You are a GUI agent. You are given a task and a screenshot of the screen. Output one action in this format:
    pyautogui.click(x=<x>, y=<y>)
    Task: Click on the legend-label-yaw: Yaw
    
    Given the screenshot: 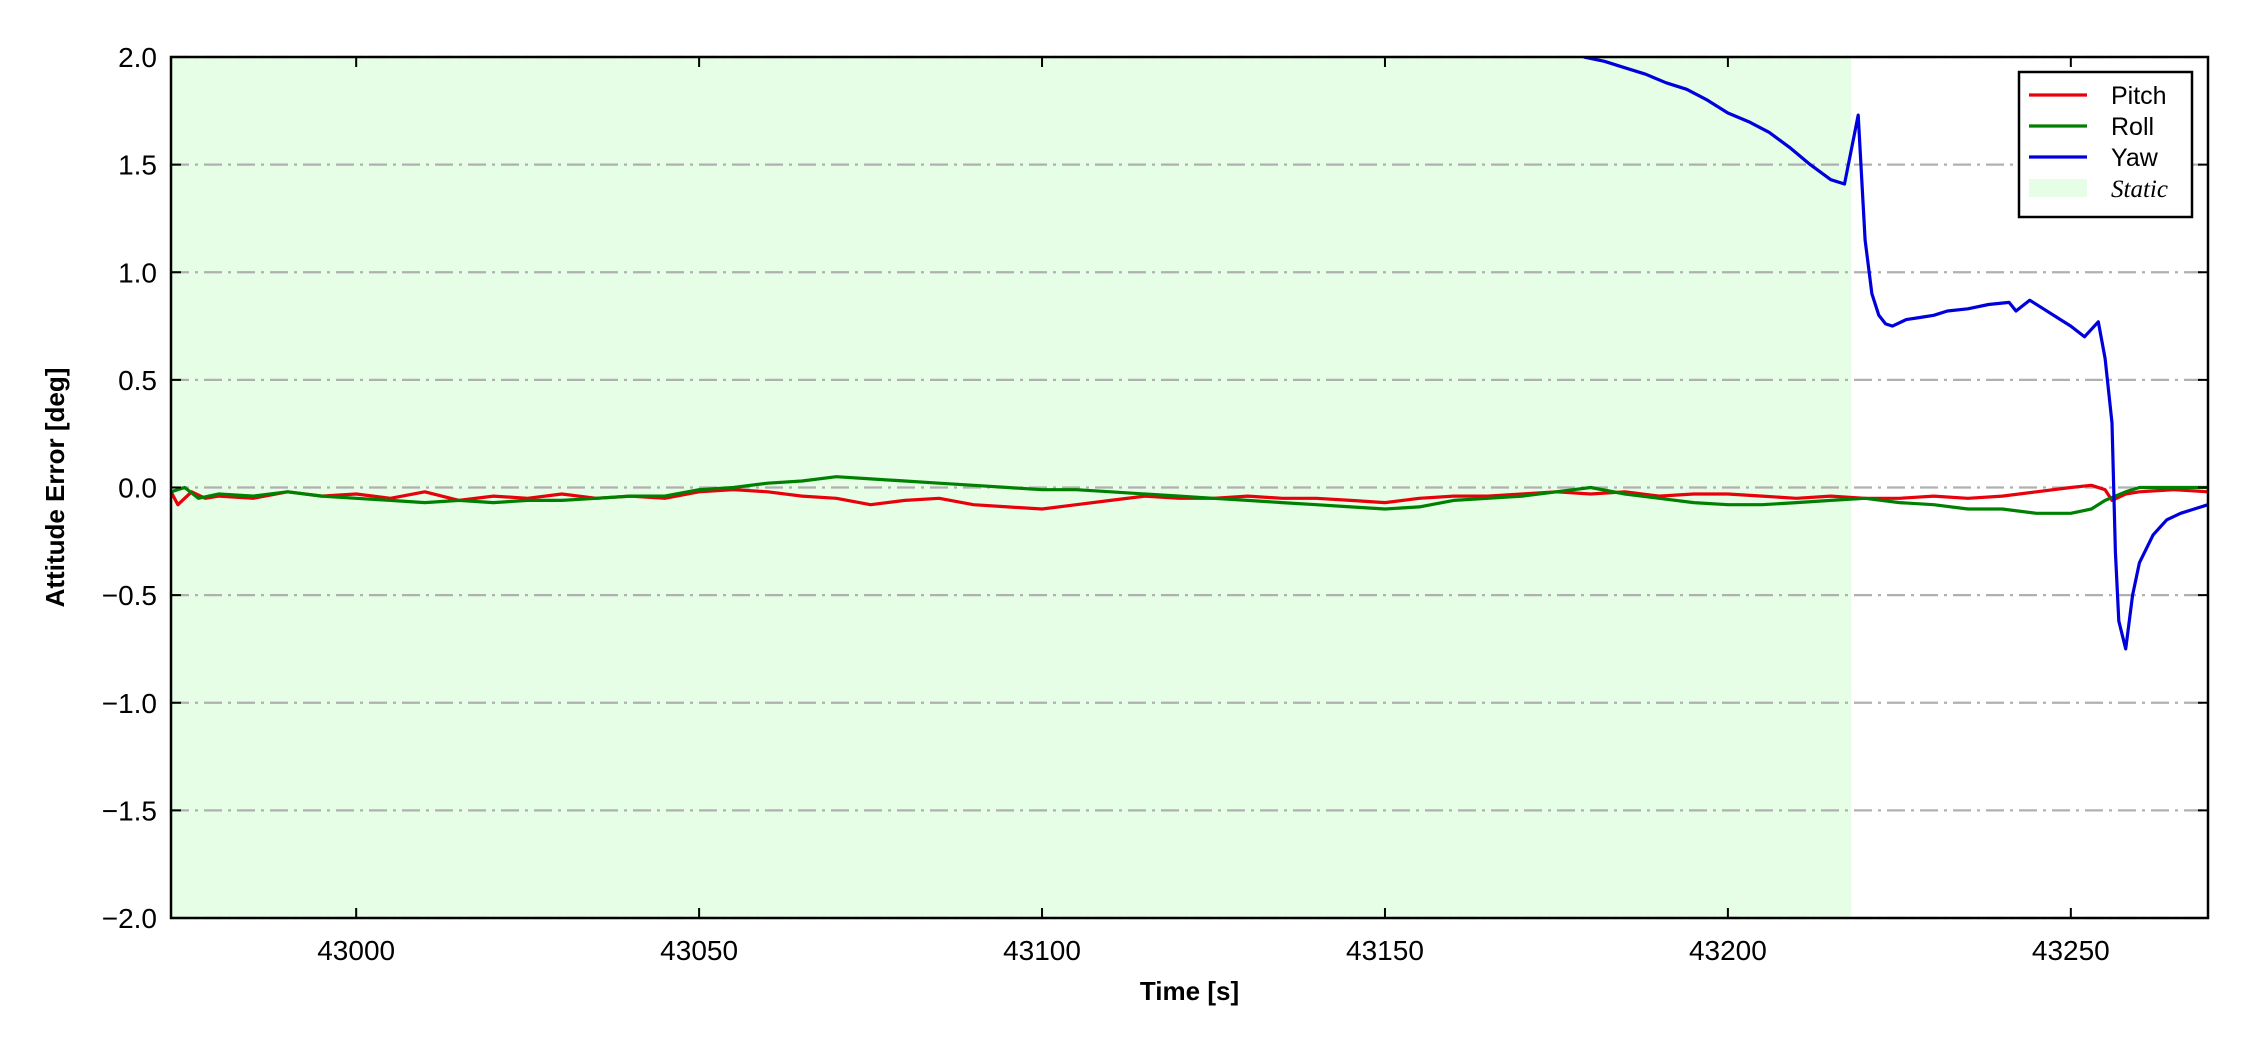 What is the action you would take?
    pyautogui.click(x=2135, y=158)
    